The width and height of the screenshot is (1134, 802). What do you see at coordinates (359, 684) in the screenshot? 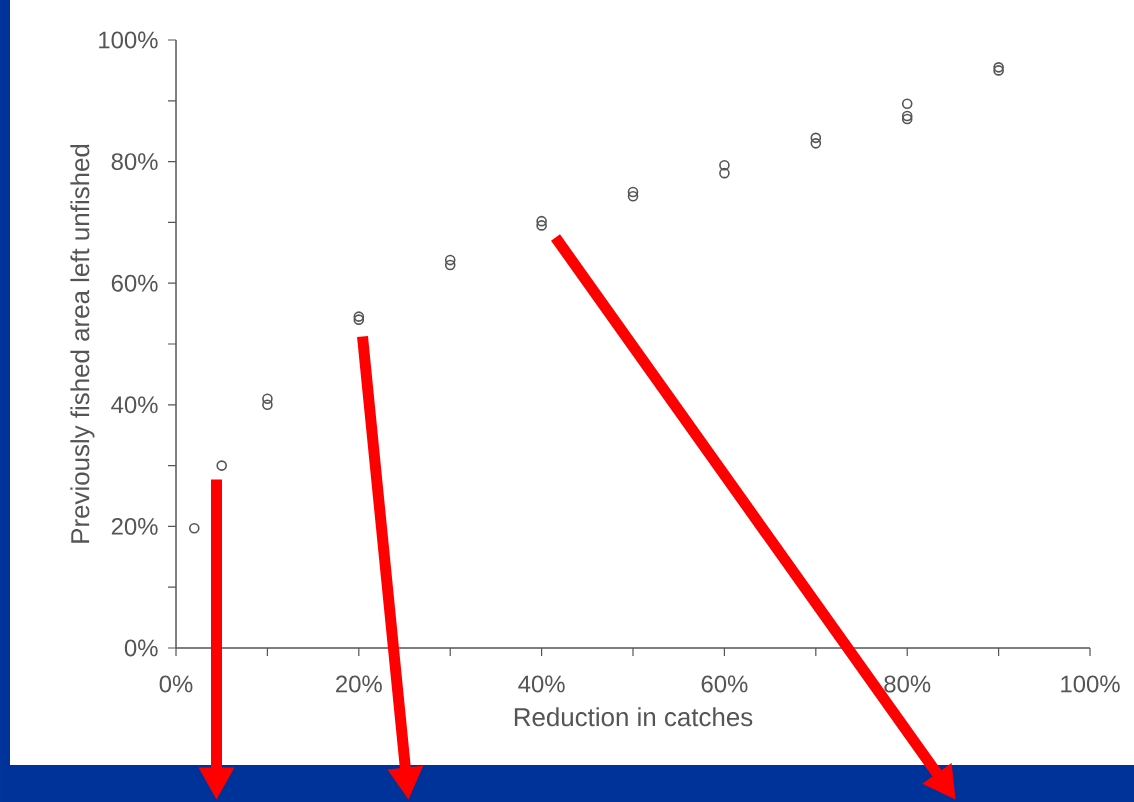
I see `x-tick-label: 20%` at bounding box center [359, 684].